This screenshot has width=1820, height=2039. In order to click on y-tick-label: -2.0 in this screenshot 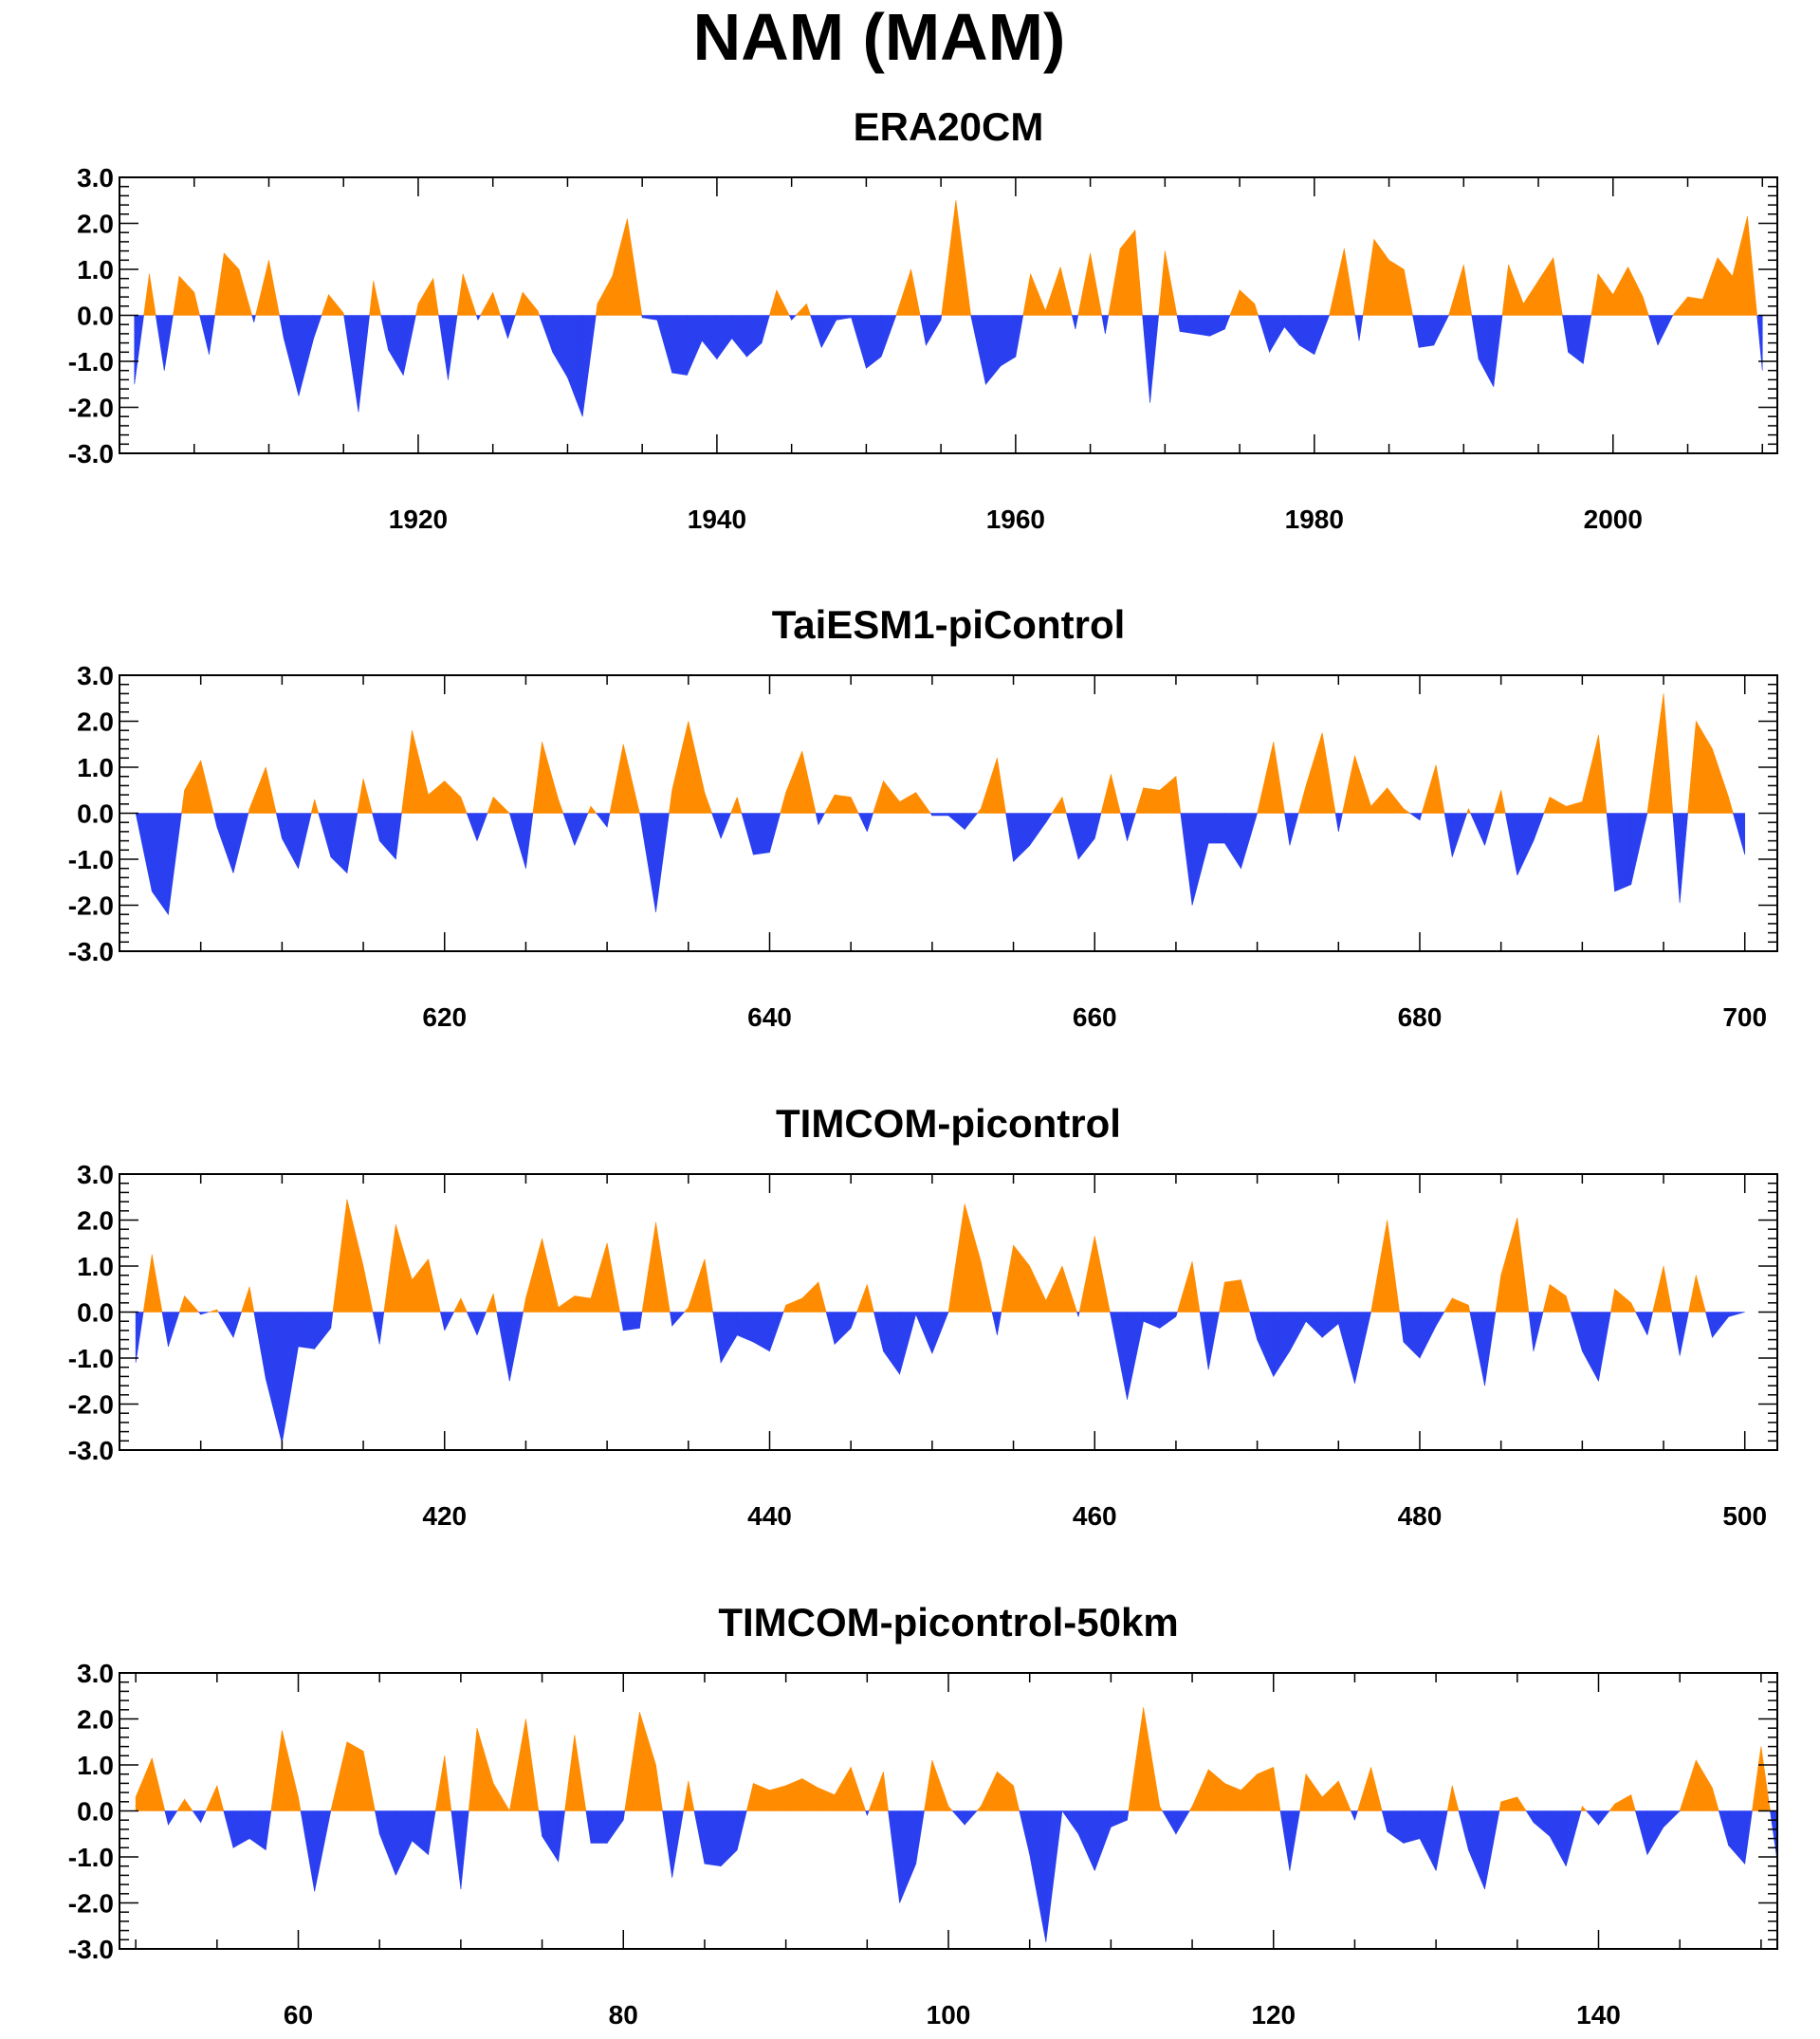, I will do `click(91, 409)`.